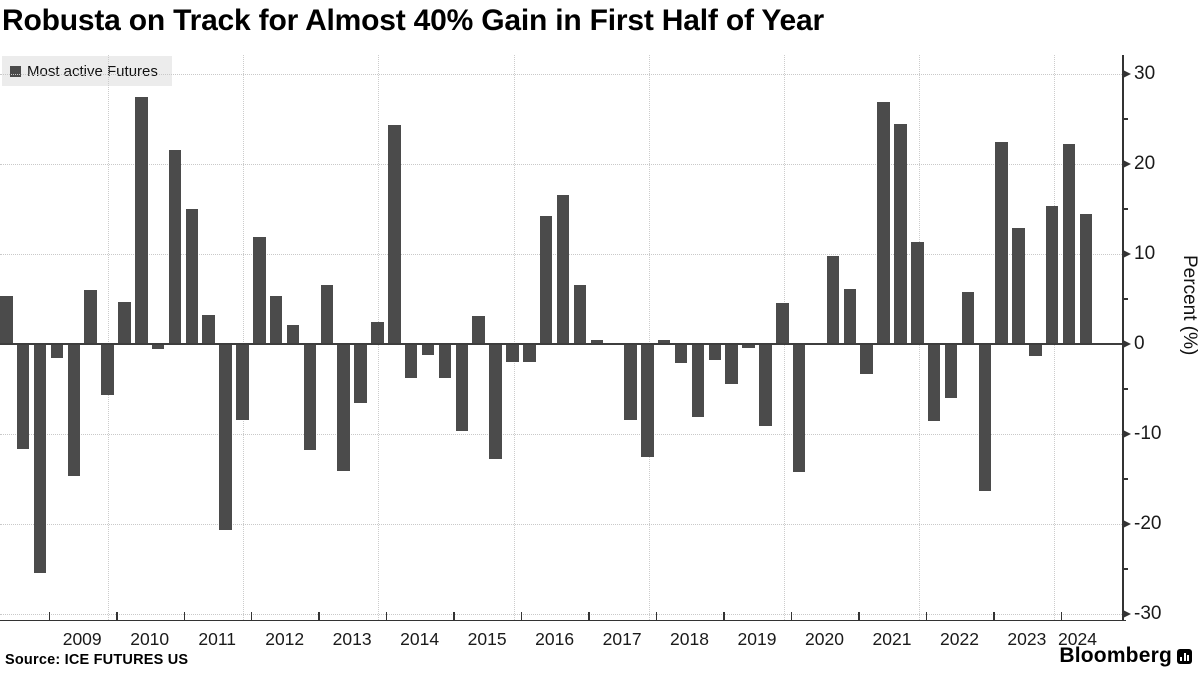 The image size is (1200, 675). Describe the element at coordinates (1148, 523) in the screenshot. I see `y-tick-label: -20` at that location.